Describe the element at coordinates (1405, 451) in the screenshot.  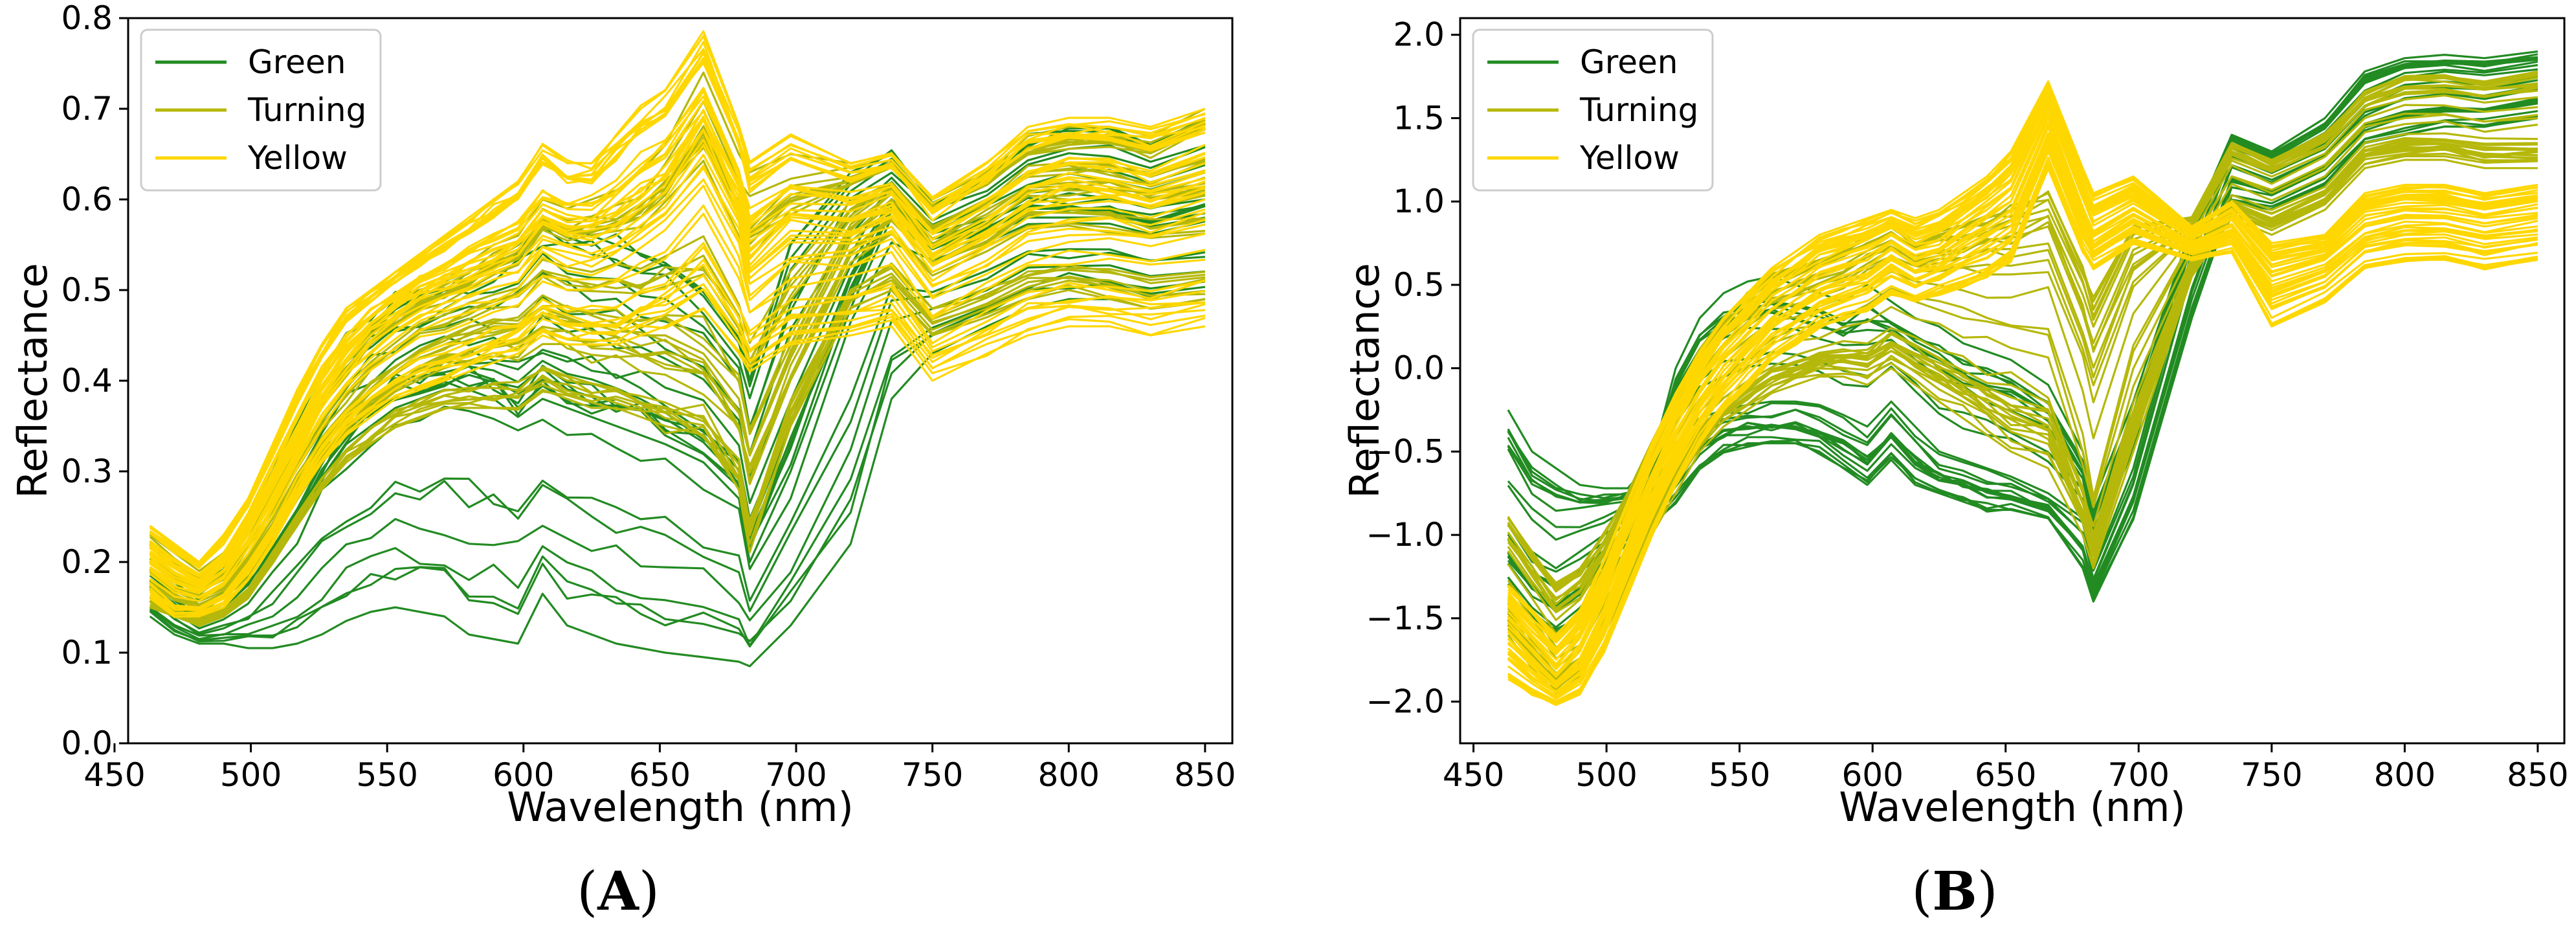
I see `y-tick-label: −0.5` at that location.